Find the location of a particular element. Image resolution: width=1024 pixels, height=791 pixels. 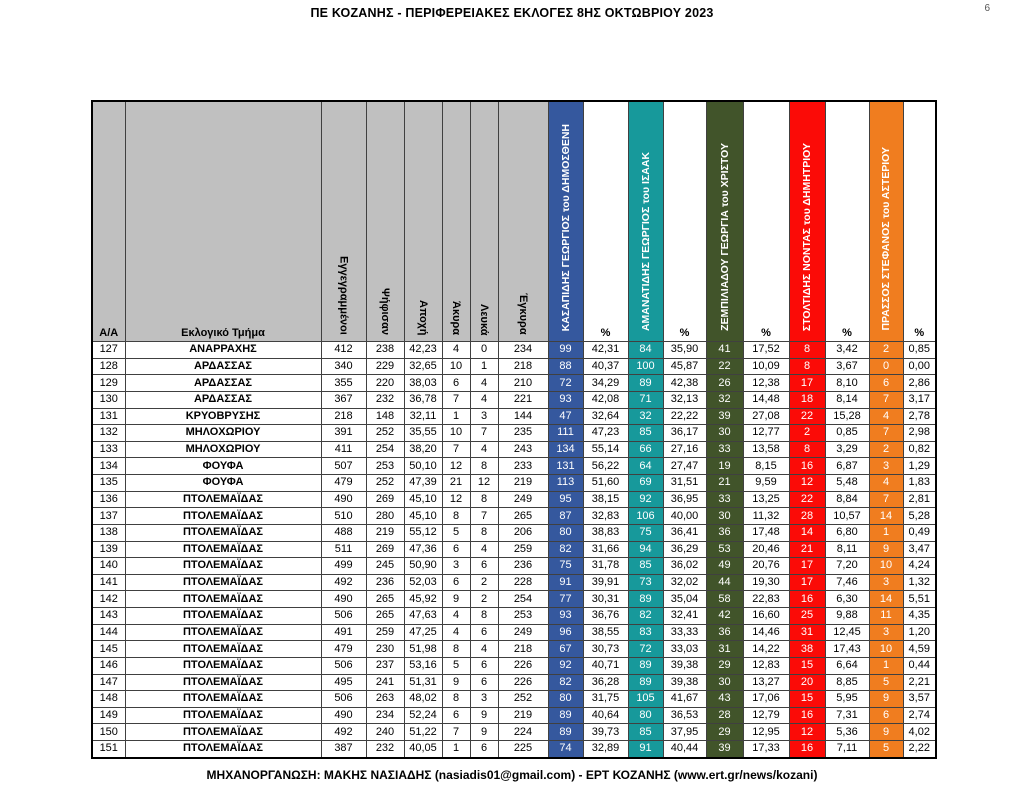

cell-abstention-pct: 47,25 is located at coordinates (423, 632).